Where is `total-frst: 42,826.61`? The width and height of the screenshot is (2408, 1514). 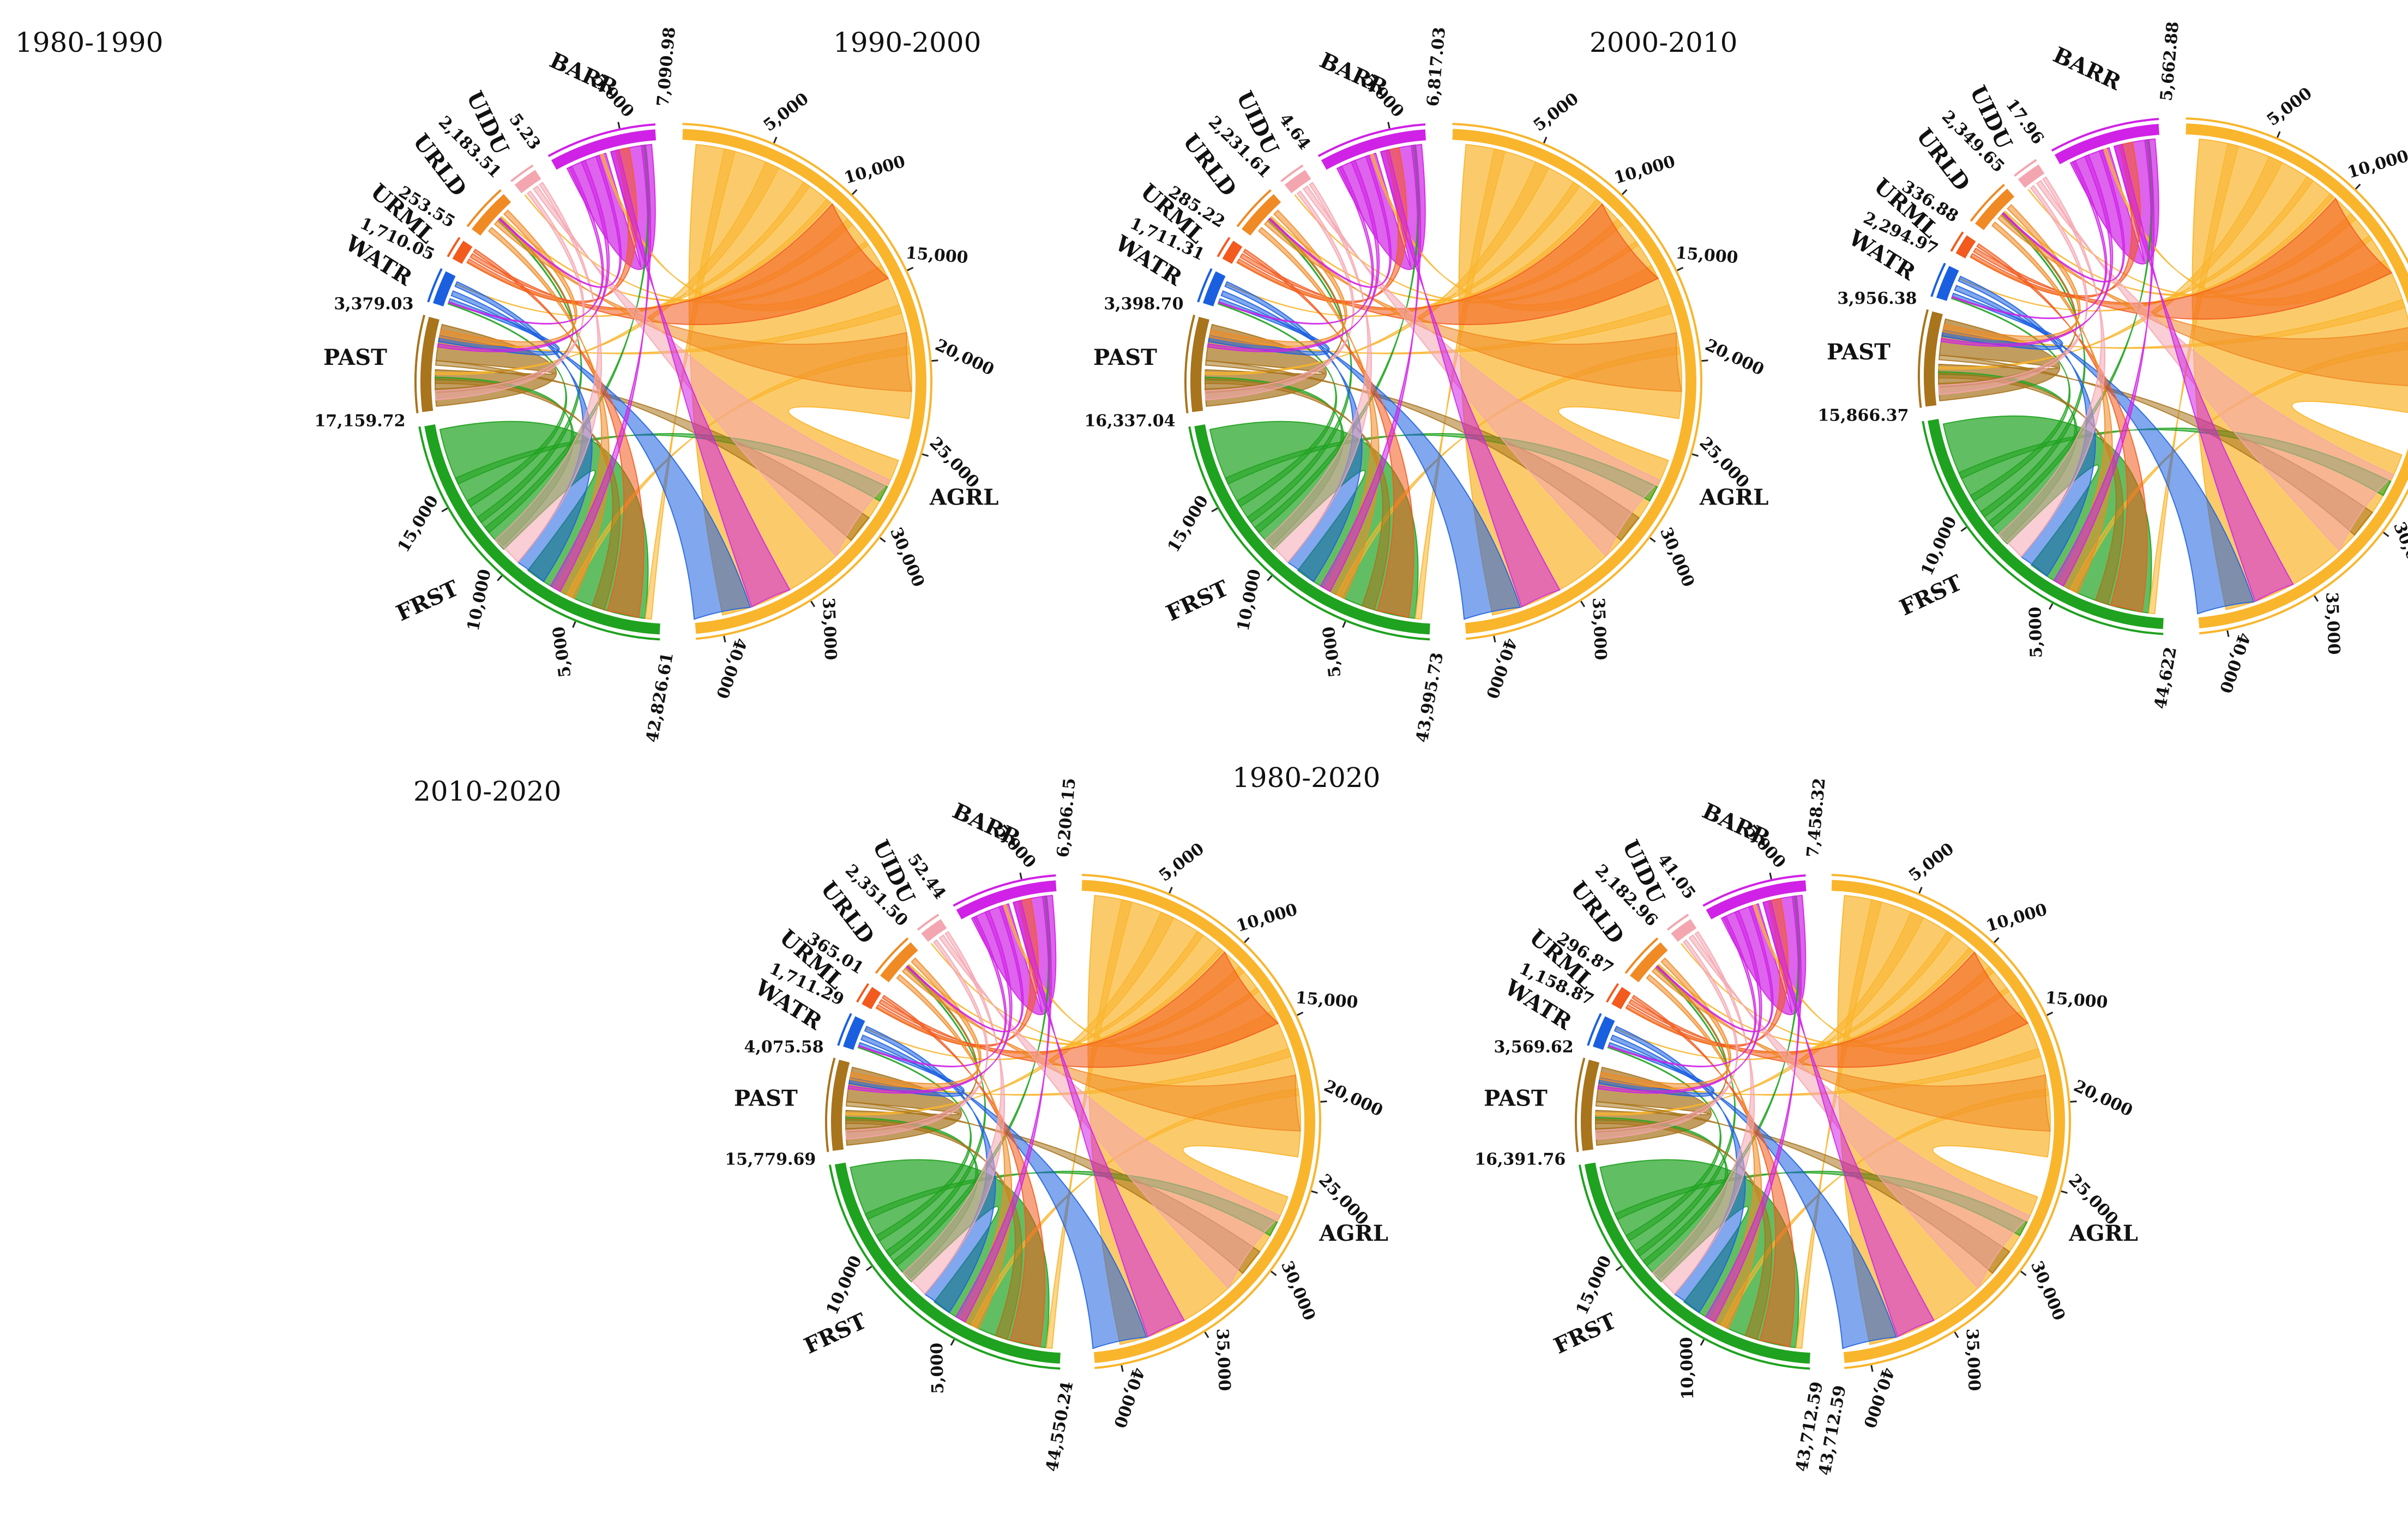 total-frst: 42,826.61 is located at coordinates (660, 697).